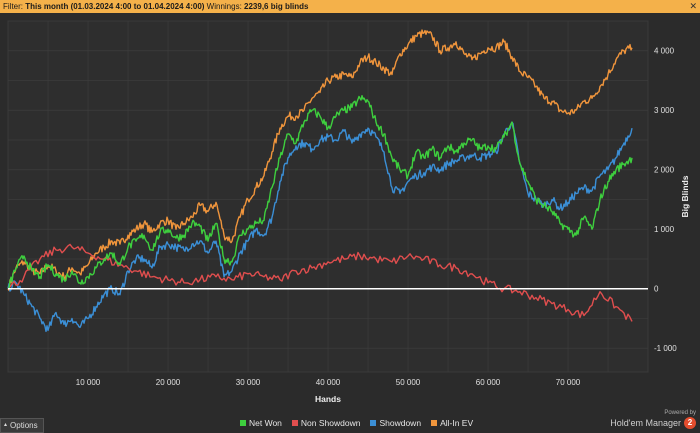  I want to click on options-icon: ▴, so click(6, 425).